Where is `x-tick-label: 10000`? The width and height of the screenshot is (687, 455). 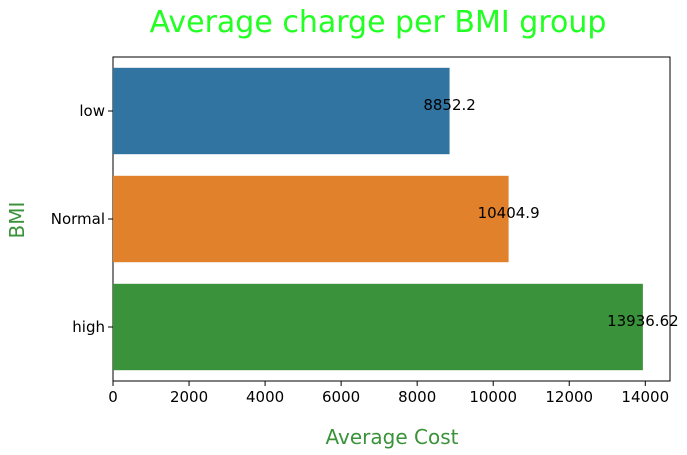
x-tick-label: 10000 is located at coordinates (493, 397).